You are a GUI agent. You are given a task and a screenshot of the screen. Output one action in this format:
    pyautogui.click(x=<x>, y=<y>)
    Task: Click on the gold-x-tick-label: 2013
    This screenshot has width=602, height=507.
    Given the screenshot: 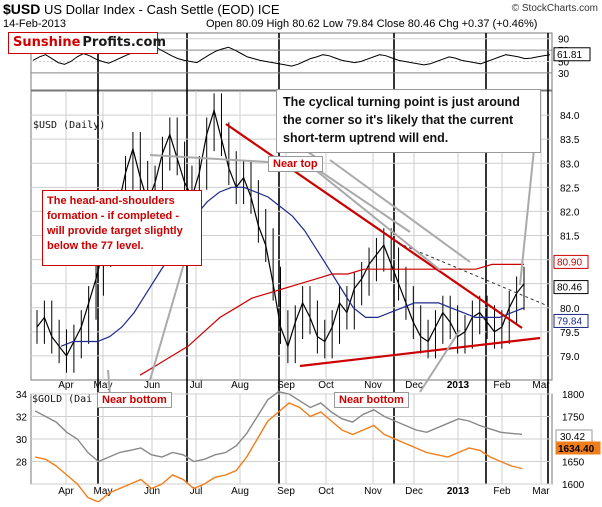 What is the action you would take?
    pyautogui.click(x=458, y=491)
    